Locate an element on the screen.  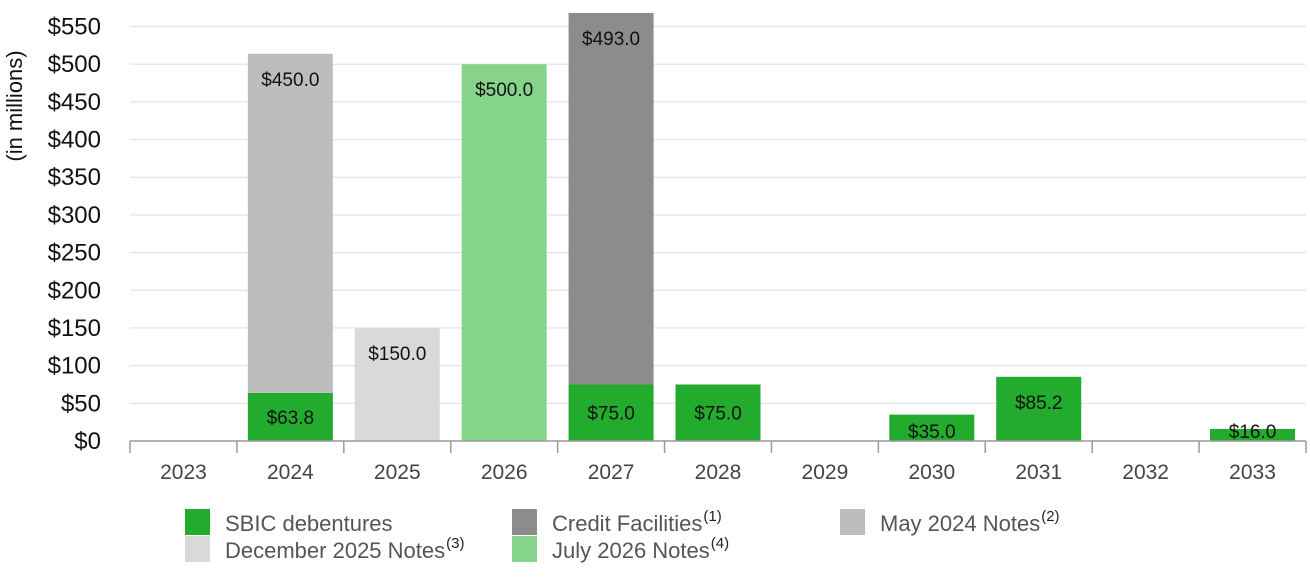
bar-credit-facilities-2027 is located at coordinates (611, 198).